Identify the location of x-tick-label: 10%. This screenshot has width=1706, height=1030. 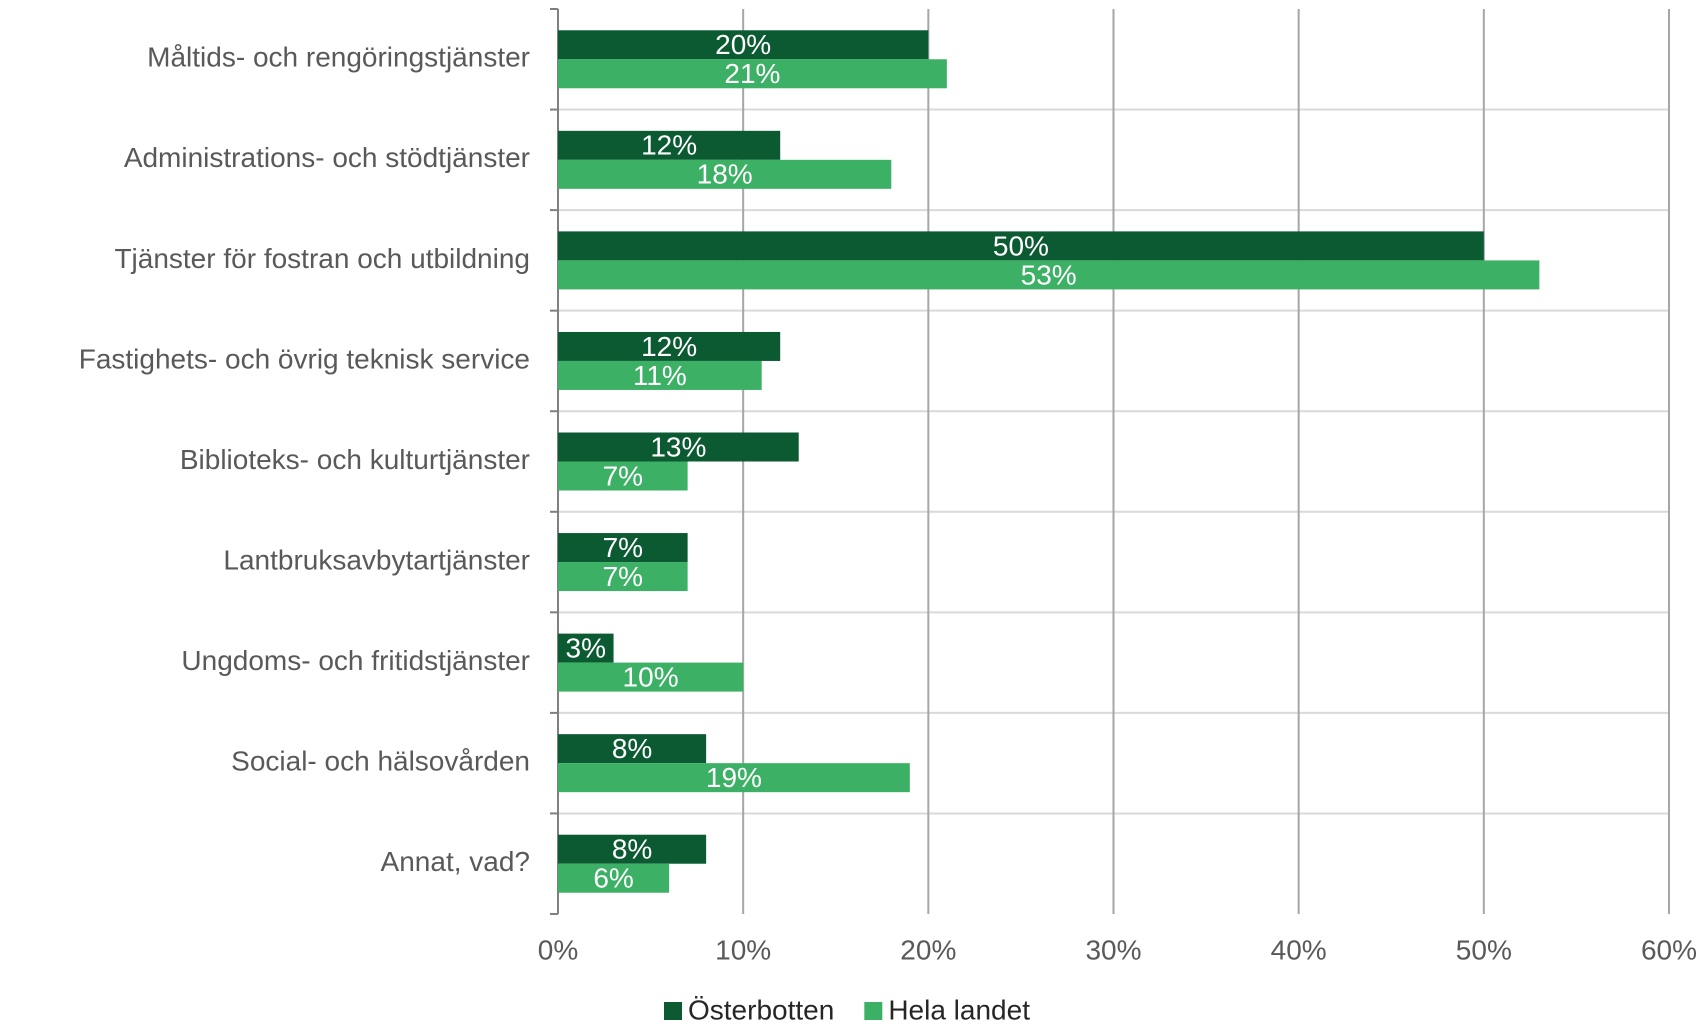
(743, 949).